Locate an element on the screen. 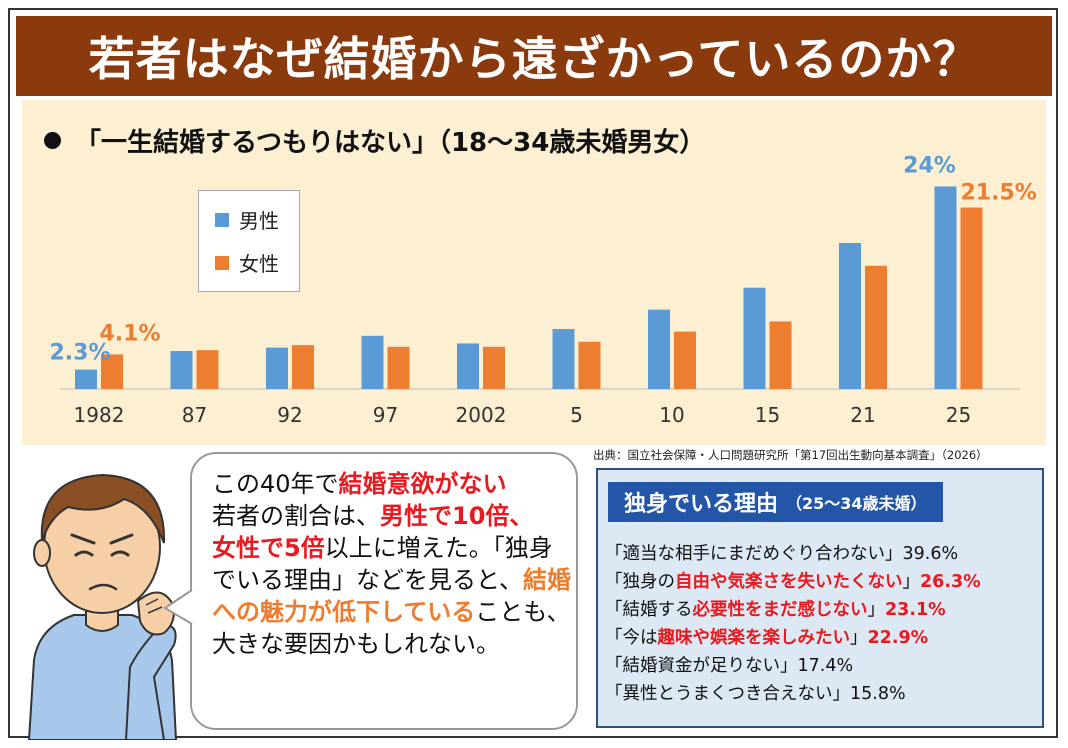  reason-value: 23.1% is located at coordinates (915, 610).